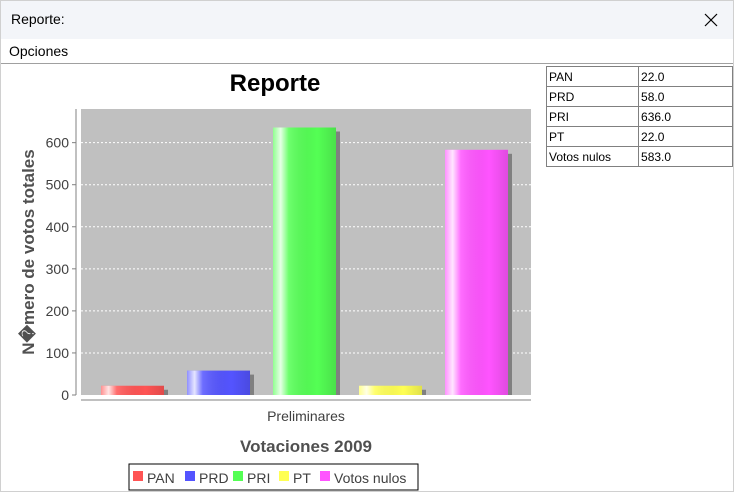  What do you see at coordinates (592, 96) in the screenshot?
I see `table-cell-name: PRD` at bounding box center [592, 96].